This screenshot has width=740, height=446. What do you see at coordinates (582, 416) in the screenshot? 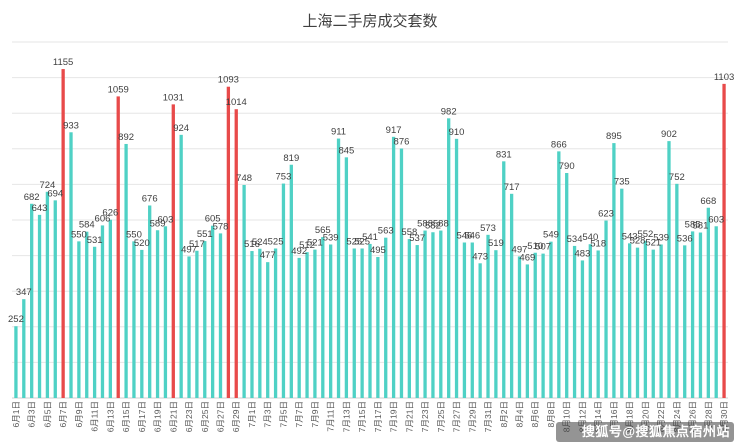
I see `x-tick-label: 8月12日` at bounding box center [582, 416].